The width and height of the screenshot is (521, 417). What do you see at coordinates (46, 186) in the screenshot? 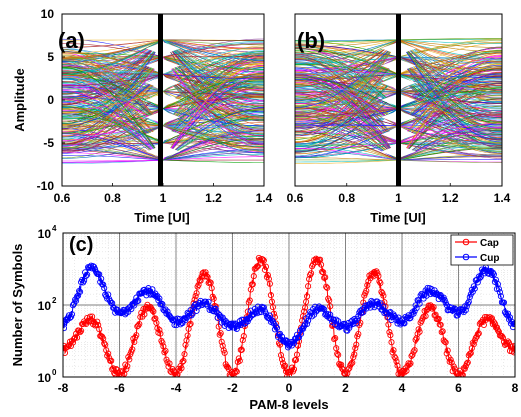
I see `y-tick-label: -10` at bounding box center [46, 186].